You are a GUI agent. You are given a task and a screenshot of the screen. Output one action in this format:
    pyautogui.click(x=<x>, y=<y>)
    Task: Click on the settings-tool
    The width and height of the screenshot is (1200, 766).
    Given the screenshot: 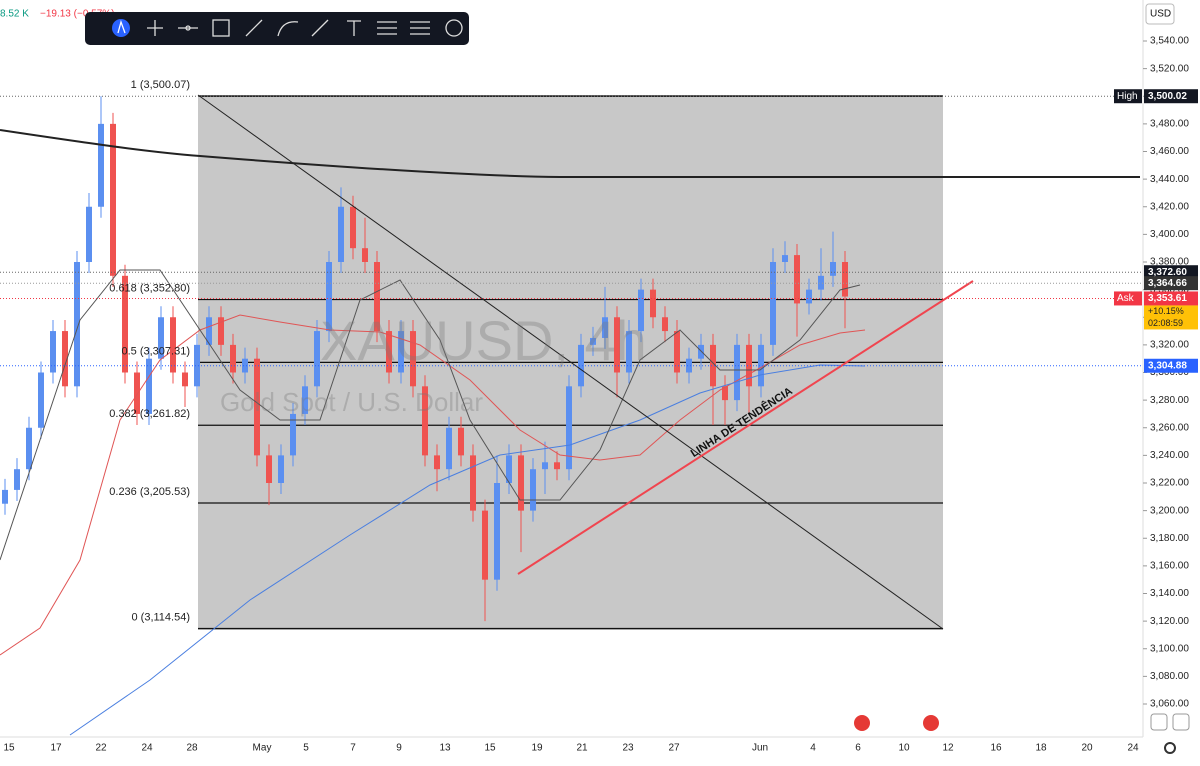 What is the action you would take?
    pyautogui.click(x=454, y=28)
    